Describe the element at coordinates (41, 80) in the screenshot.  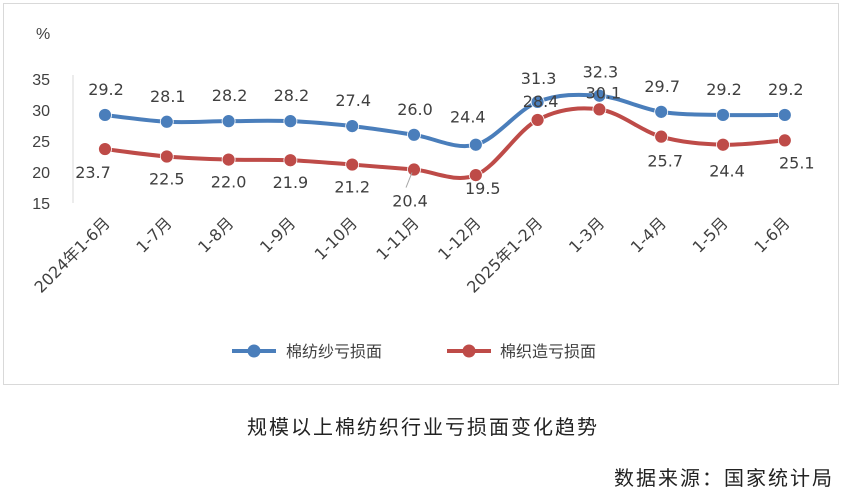
I see `y-tick-label: 35` at that location.